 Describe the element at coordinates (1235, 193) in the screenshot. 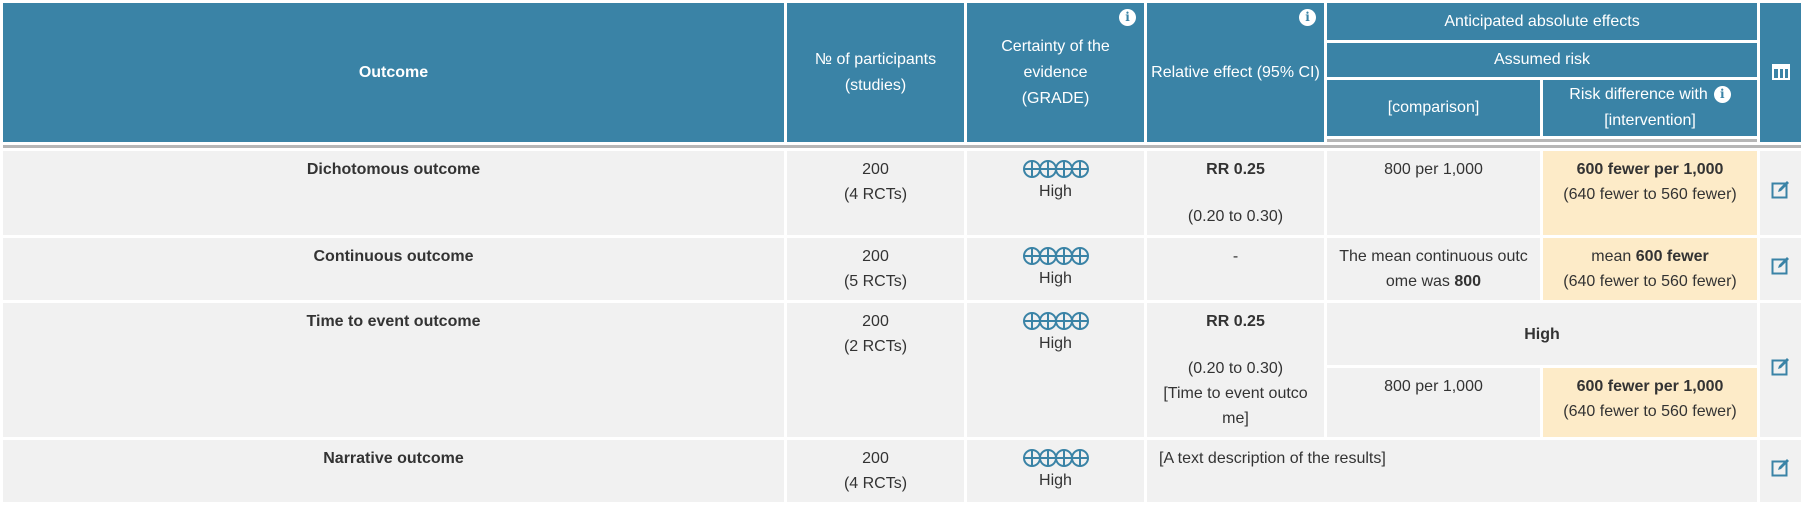

I see `relative-effect-cell: RR 0.25 (0.20 to 0.30)` at that location.